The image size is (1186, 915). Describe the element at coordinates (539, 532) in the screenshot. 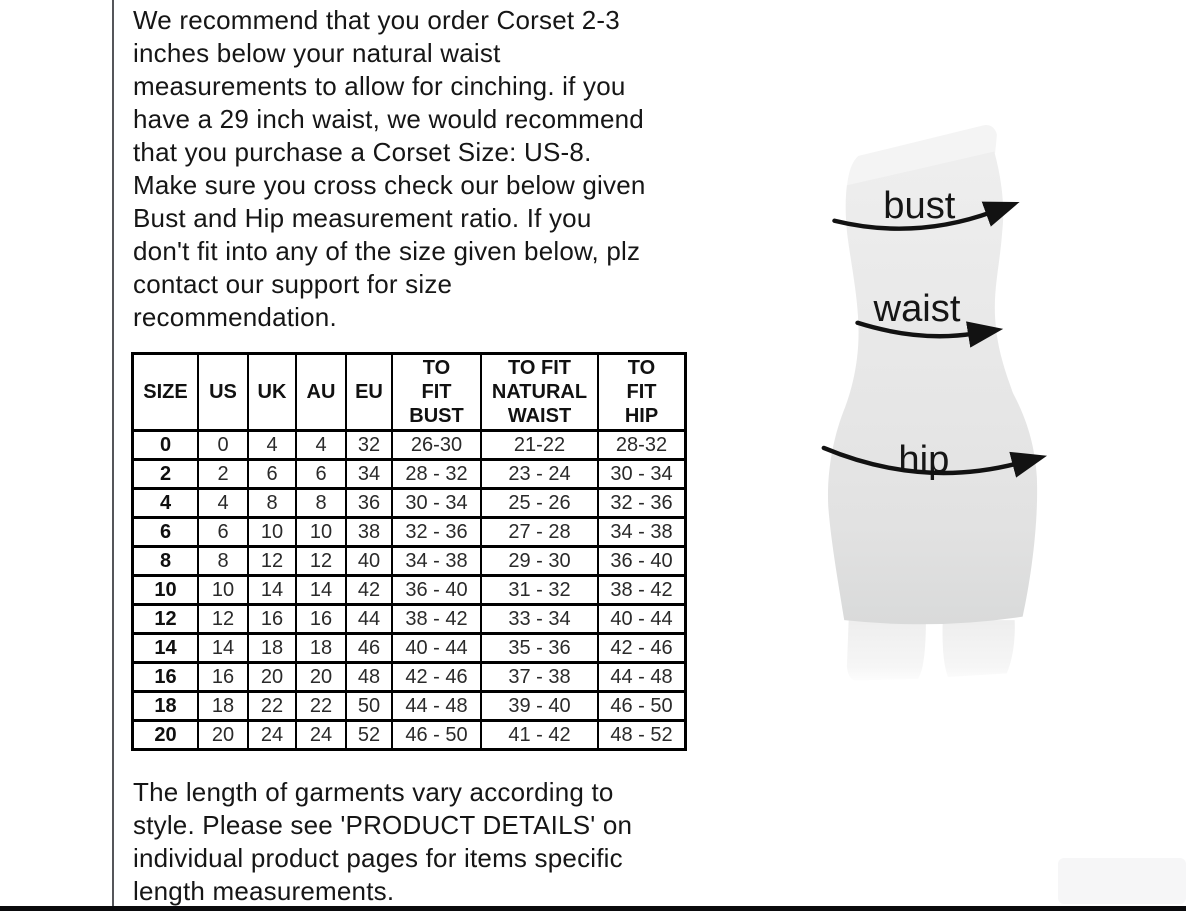

I see `value-cell: 27 - 28` at that location.